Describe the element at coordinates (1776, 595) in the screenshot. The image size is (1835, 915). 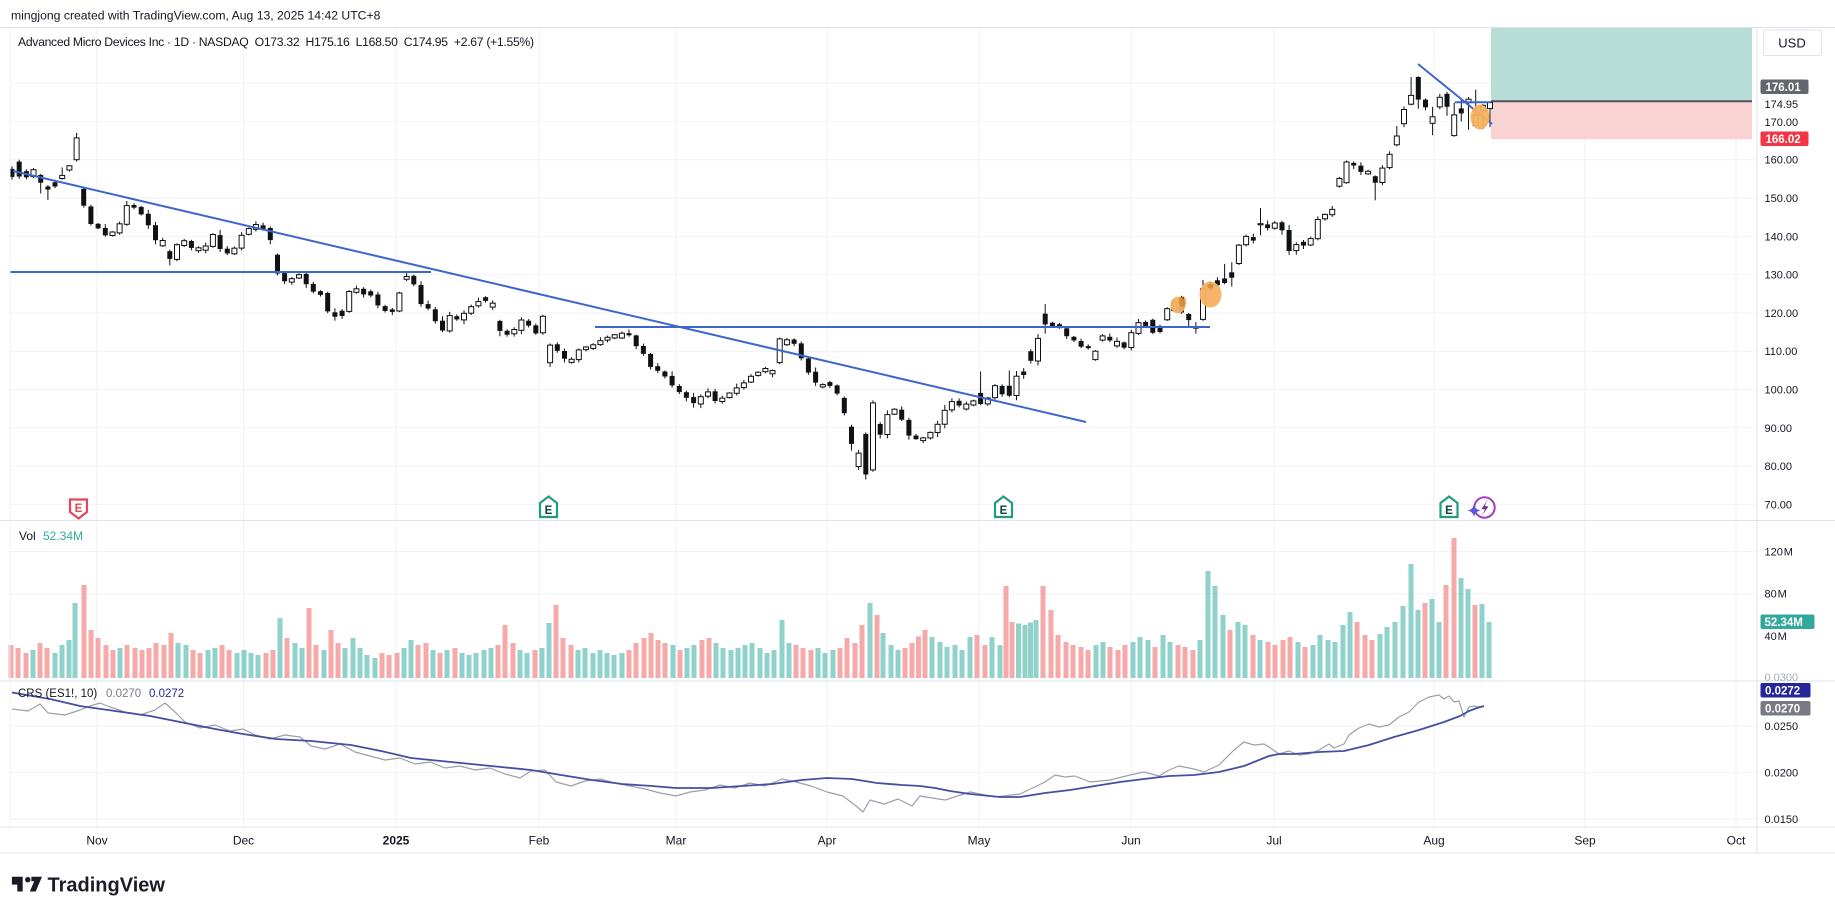
I see `svg-text: 80 M` at that location.